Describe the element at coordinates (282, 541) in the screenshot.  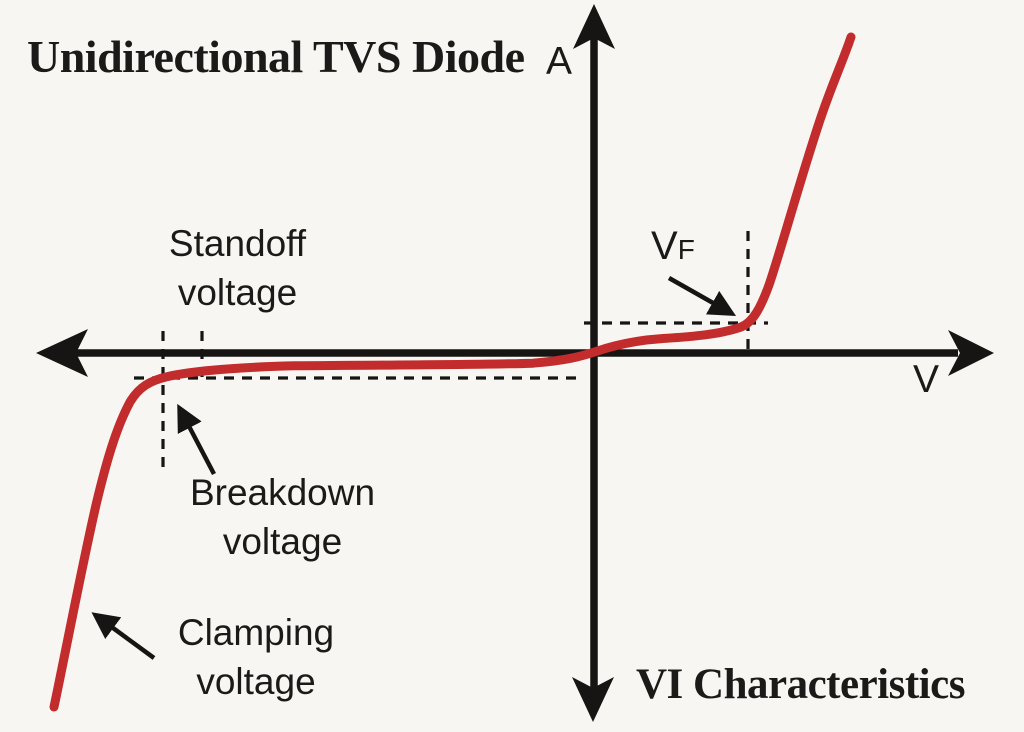
I see `breakdown-voltage-label-line2: voltage` at that location.